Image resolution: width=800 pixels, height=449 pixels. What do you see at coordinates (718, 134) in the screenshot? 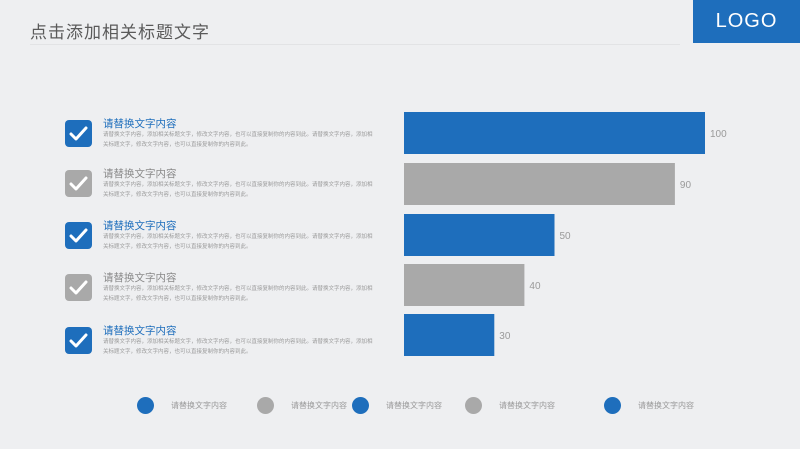
I see `data-label-1: 100` at bounding box center [718, 134].